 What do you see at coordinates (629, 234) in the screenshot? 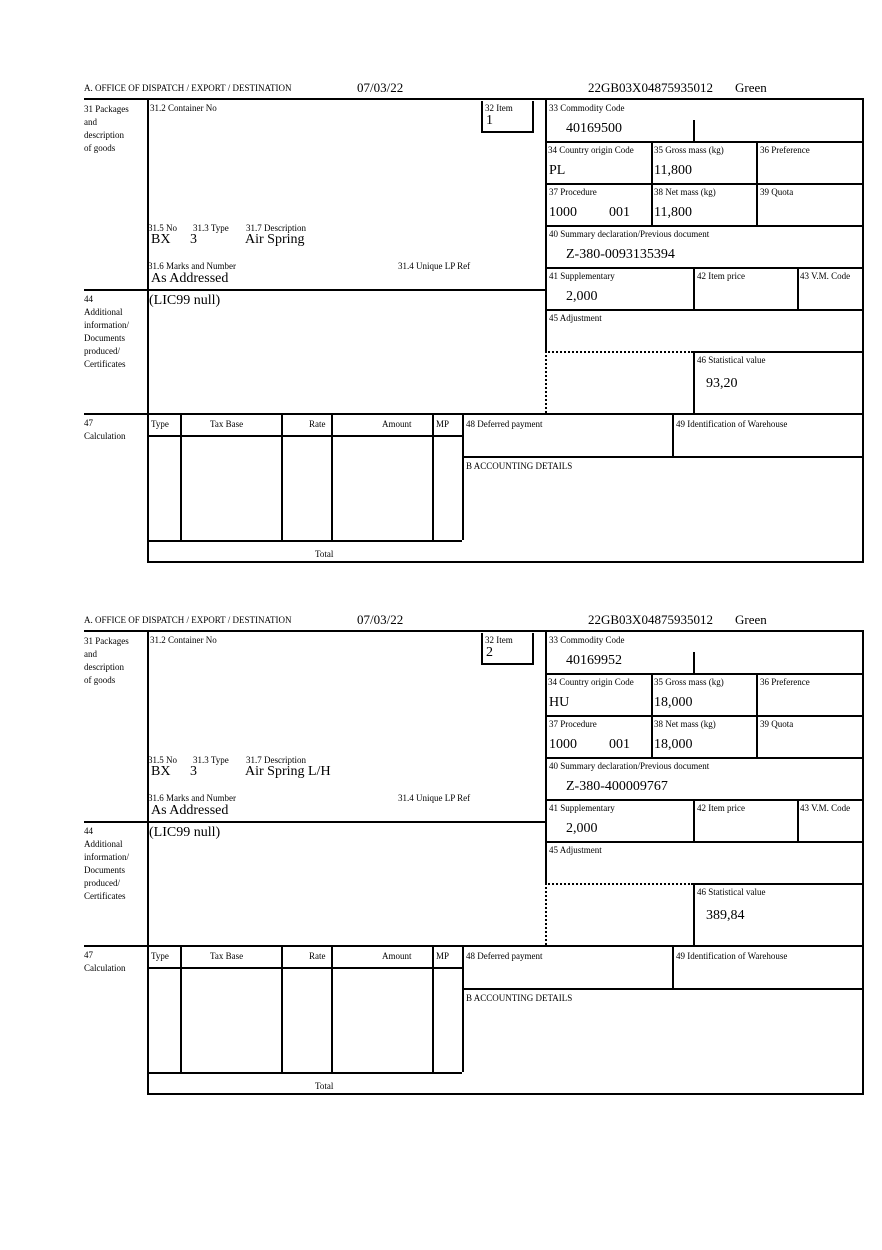
I see `summary-label: 40 Summary declaration/Previous document` at bounding box center [629, 234].